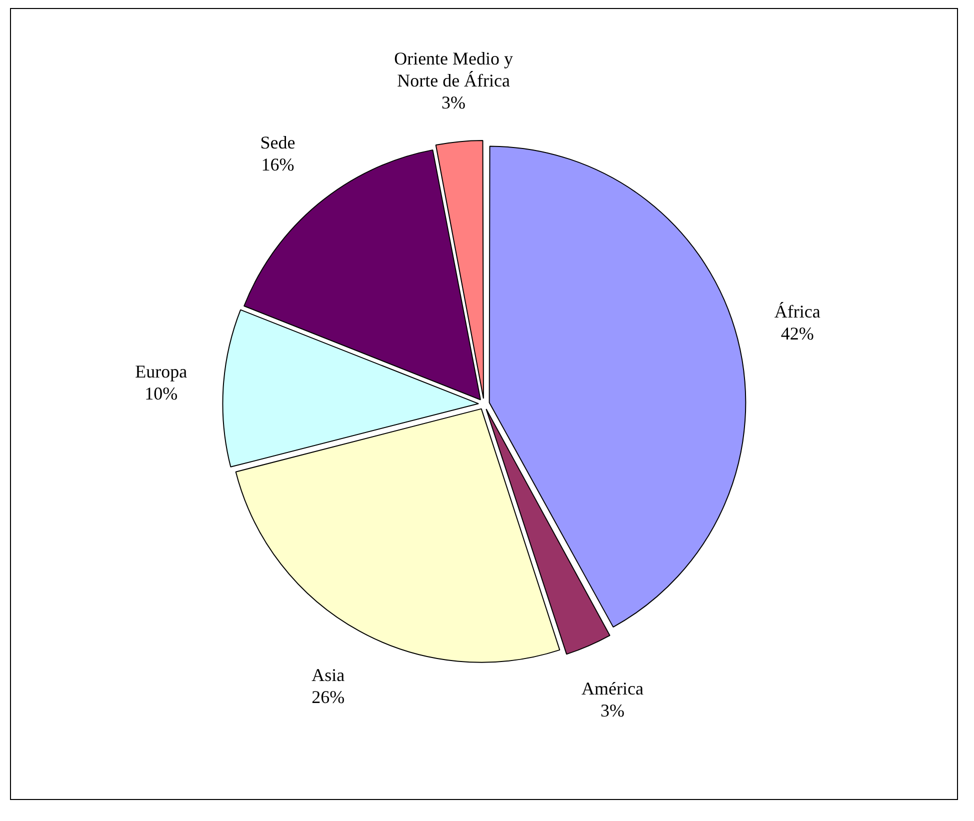  What do you see at coordinates (612, 688) in the screenshot?
I see `slice-label: América` at bounding box center [612, 688].